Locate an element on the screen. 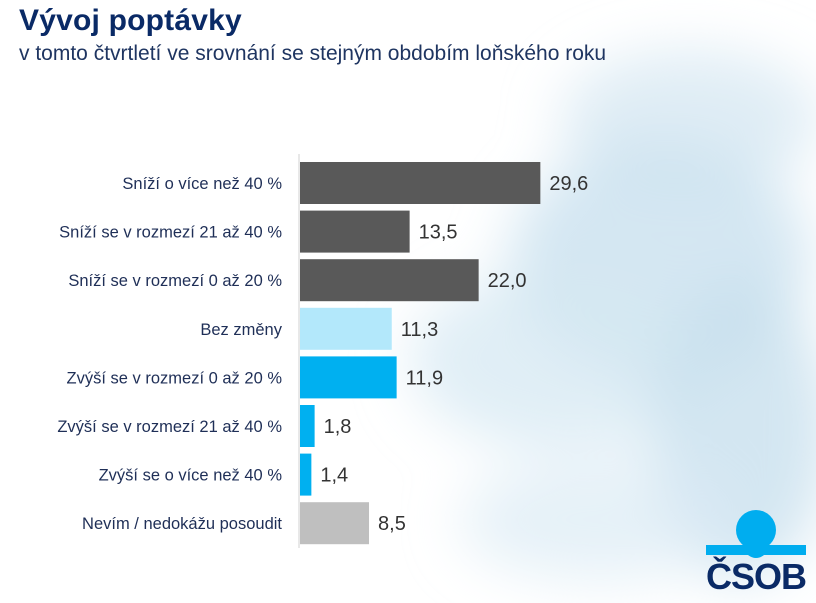 The height and width of the screenshot is (603, 816). data-label: 1,8 is located at coordinates (338, 427).